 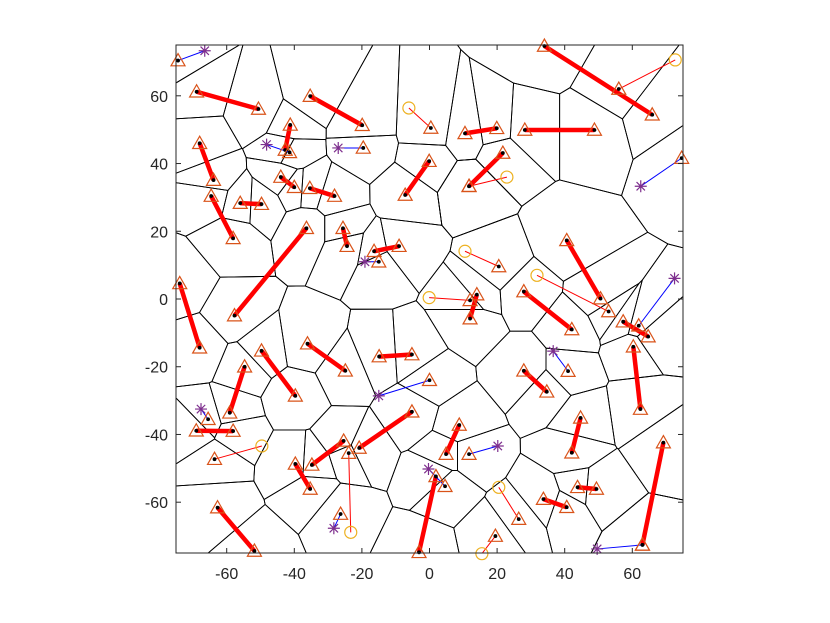 What do you see at coordinates (294, 574) in the screenshot?
I see `x-tick-label: -40` at bounding box center [294, 574].